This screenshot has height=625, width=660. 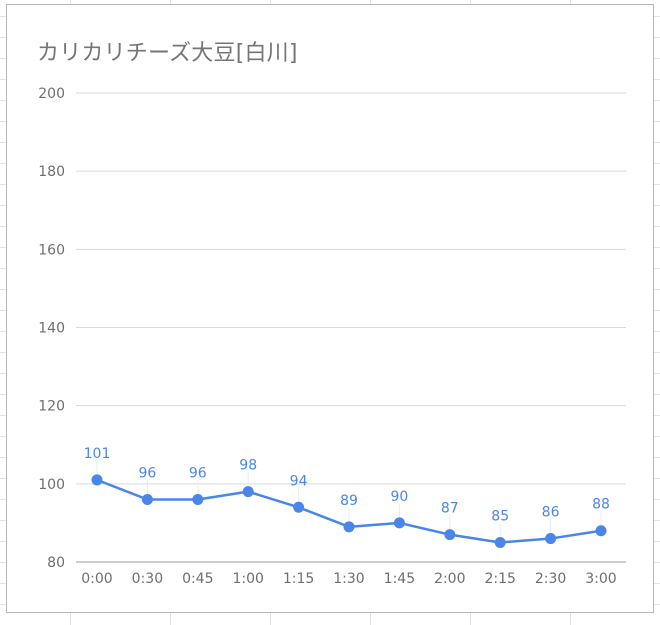 I want to click on y-tick-label: 100, so click(x=51, y=485).